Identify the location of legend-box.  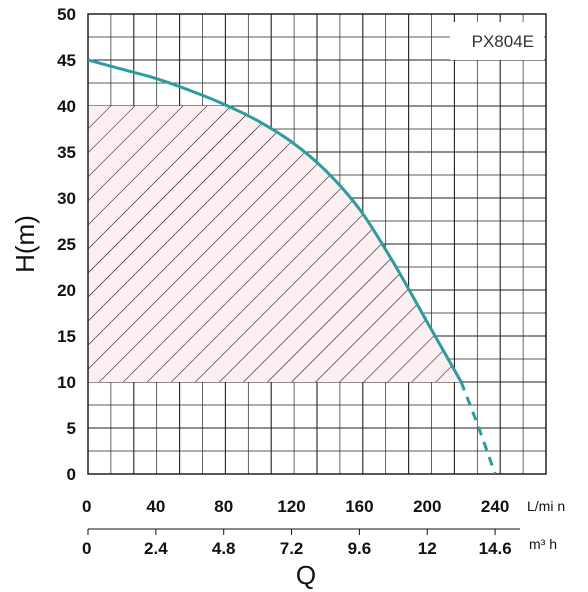
(497, 41).